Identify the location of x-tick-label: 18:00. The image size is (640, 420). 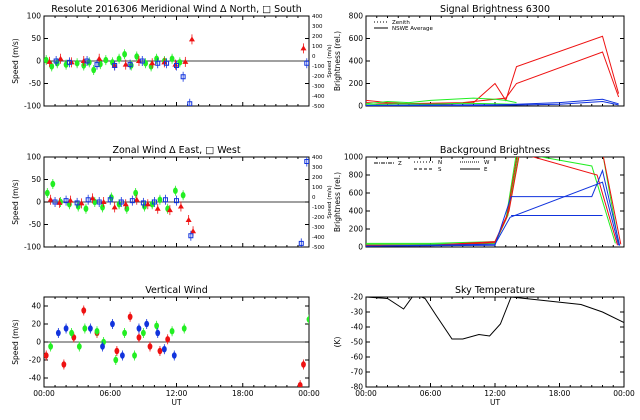
(243, 393).